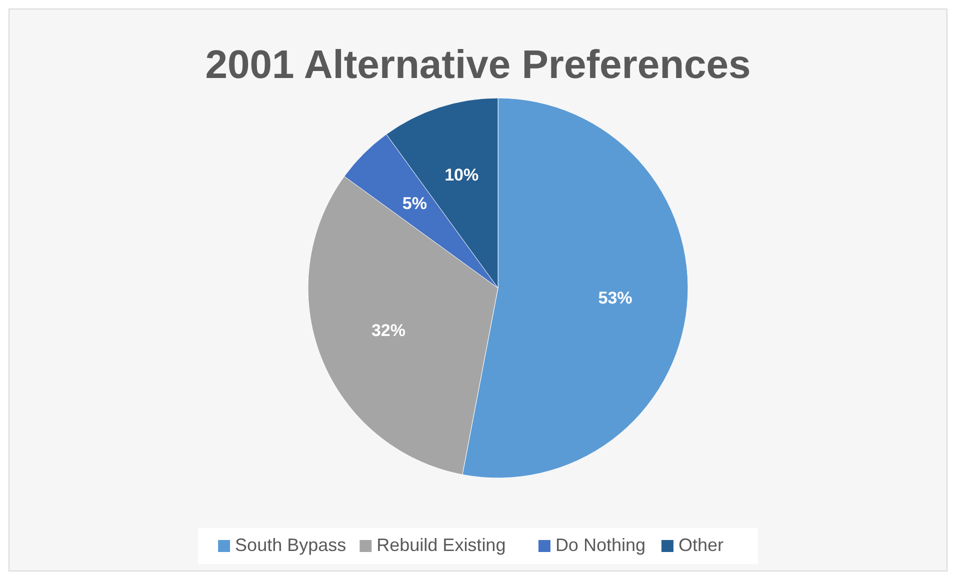 Image resolution: width=958 pixels, height=580 pixels. I want to click on legend-label: Rebuild Existing, so click(441, 545).